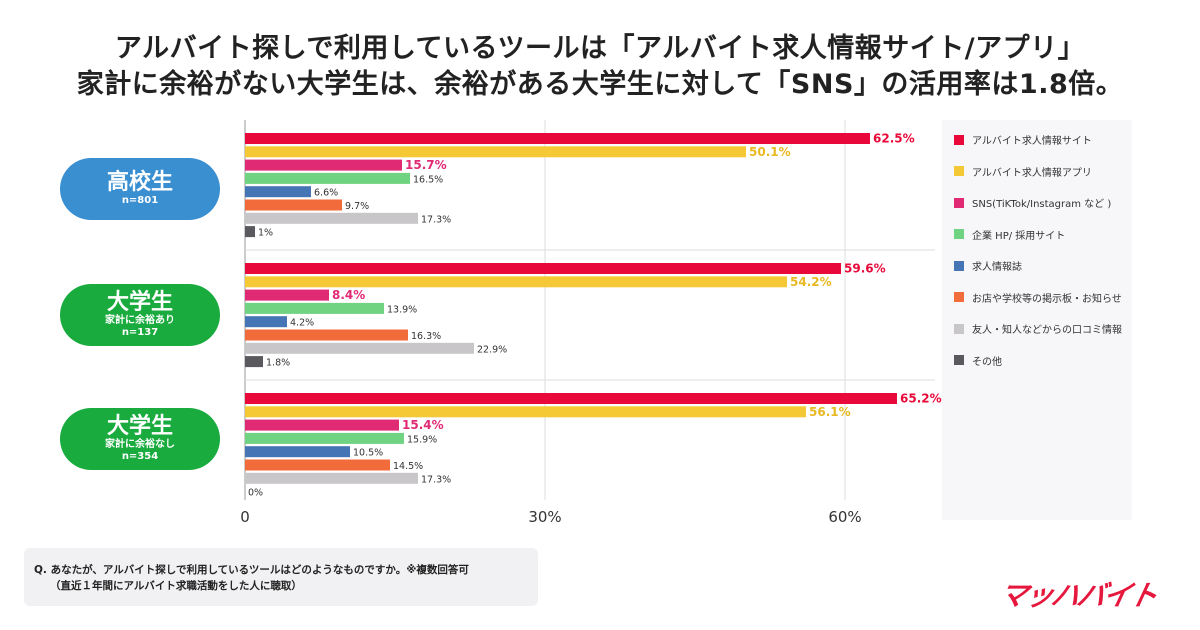  I want to click on data-label: 14.5%, so click(408, 466).